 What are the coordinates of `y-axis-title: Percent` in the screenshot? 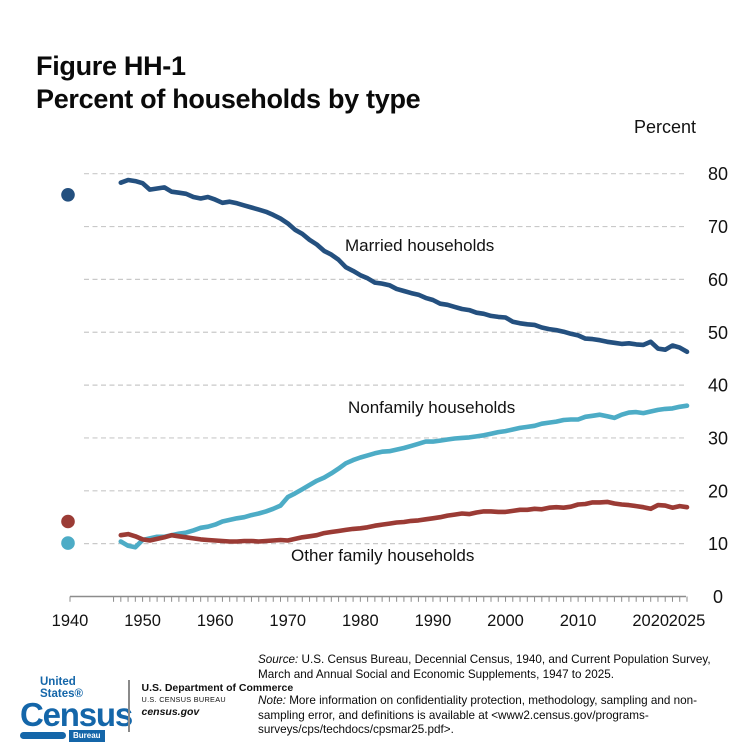 It's located at (665, 127).